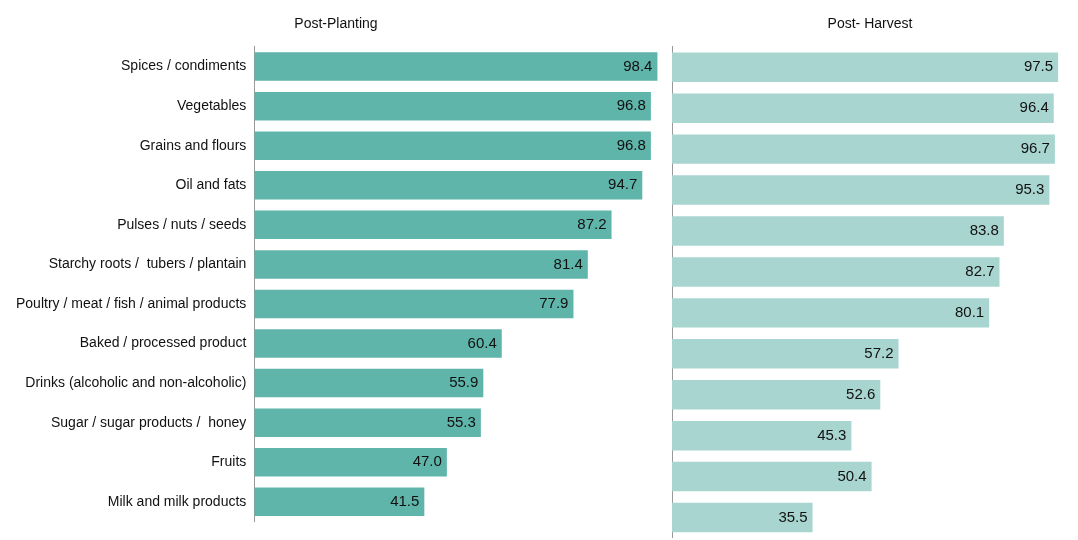 The height and width of the screenshot is (540, 1078). Describe the element at coordinates (980, 271) in the screenshot. I see `data-label: 82.7` at that location.